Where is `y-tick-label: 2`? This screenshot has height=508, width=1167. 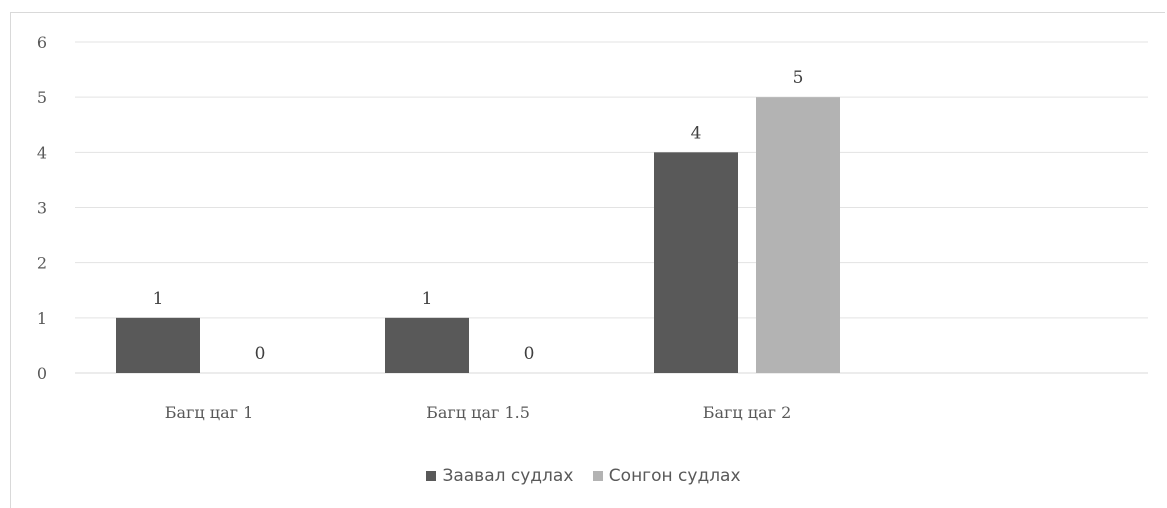 y-tick-label: 2 is located at coordinates (42, 263).